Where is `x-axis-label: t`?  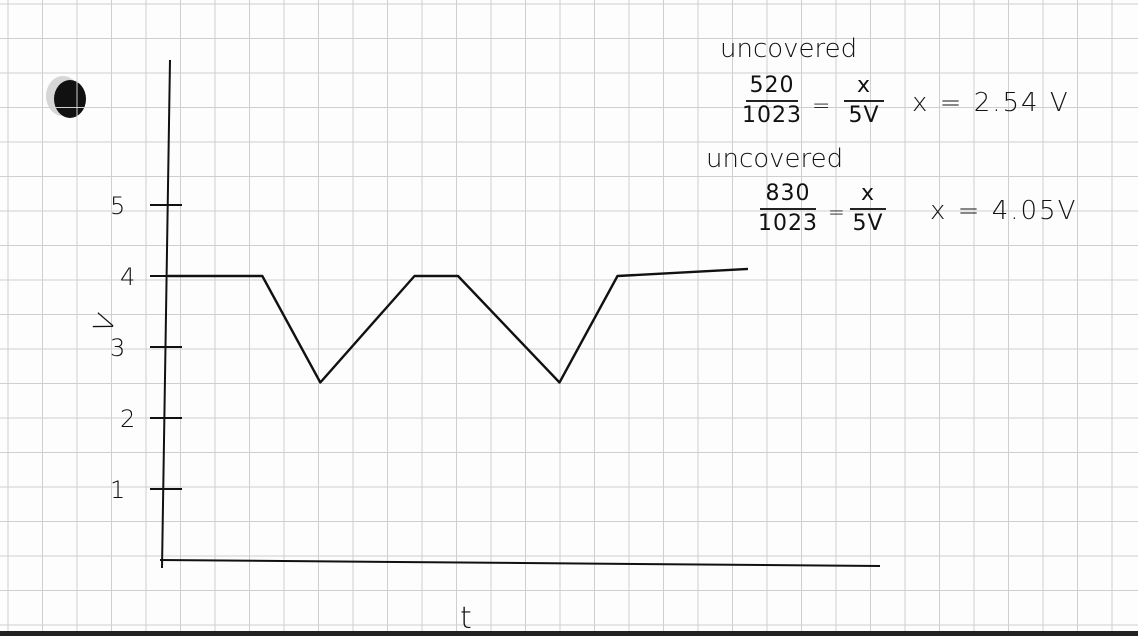 x-axis-label: t is located at coordinates (466, 618).